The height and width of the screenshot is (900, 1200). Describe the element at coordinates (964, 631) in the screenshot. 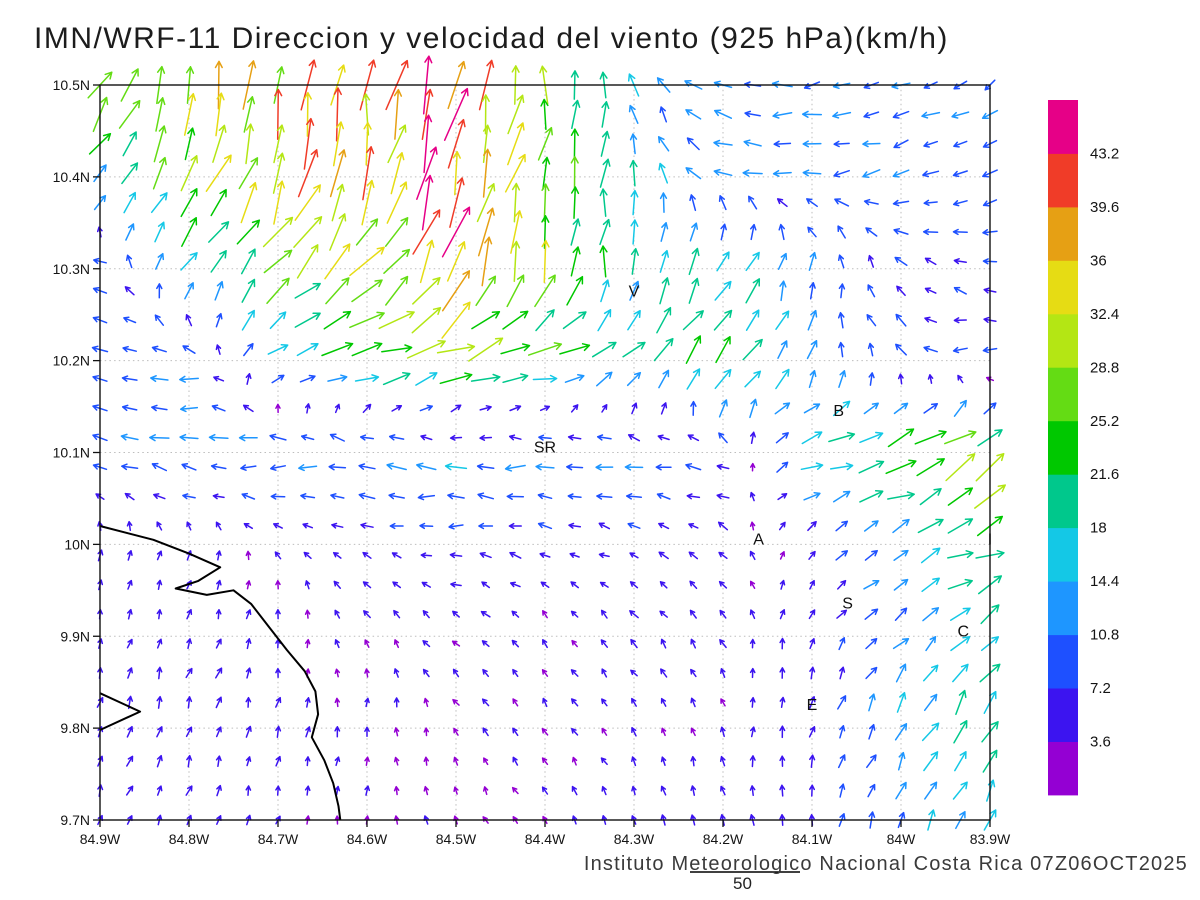

I see `station-label: C` at that location.